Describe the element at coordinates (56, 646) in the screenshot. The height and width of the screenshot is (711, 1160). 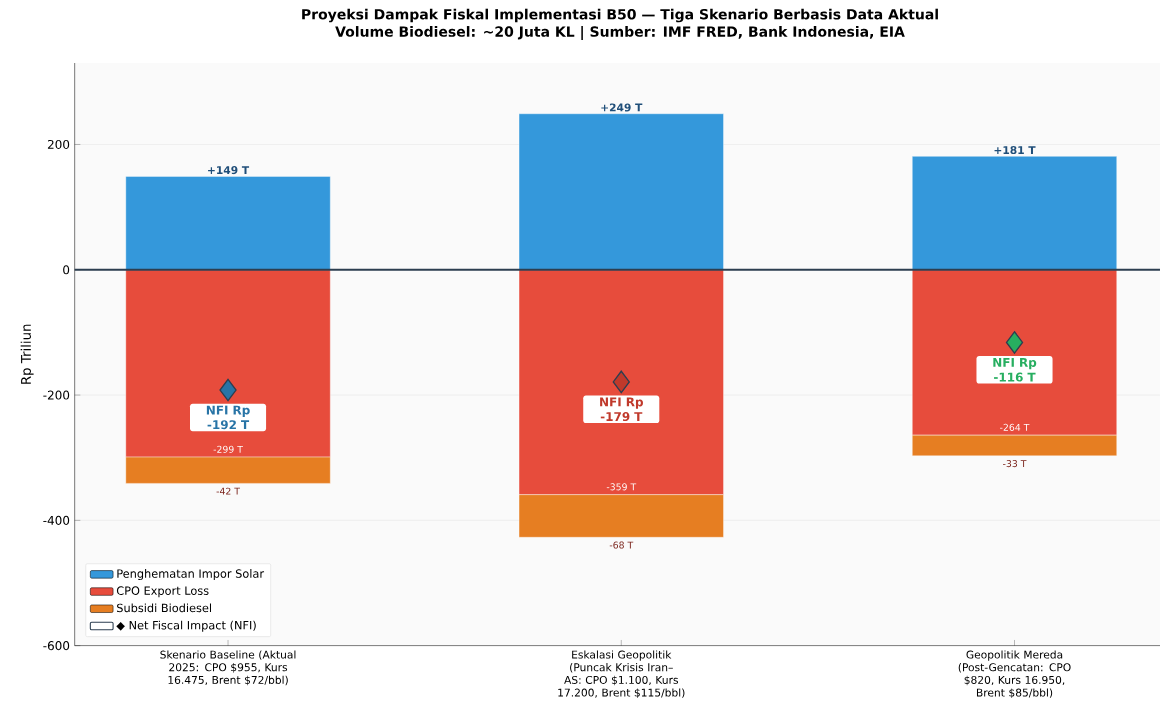
I see `y-tick-label: -600` at that location.